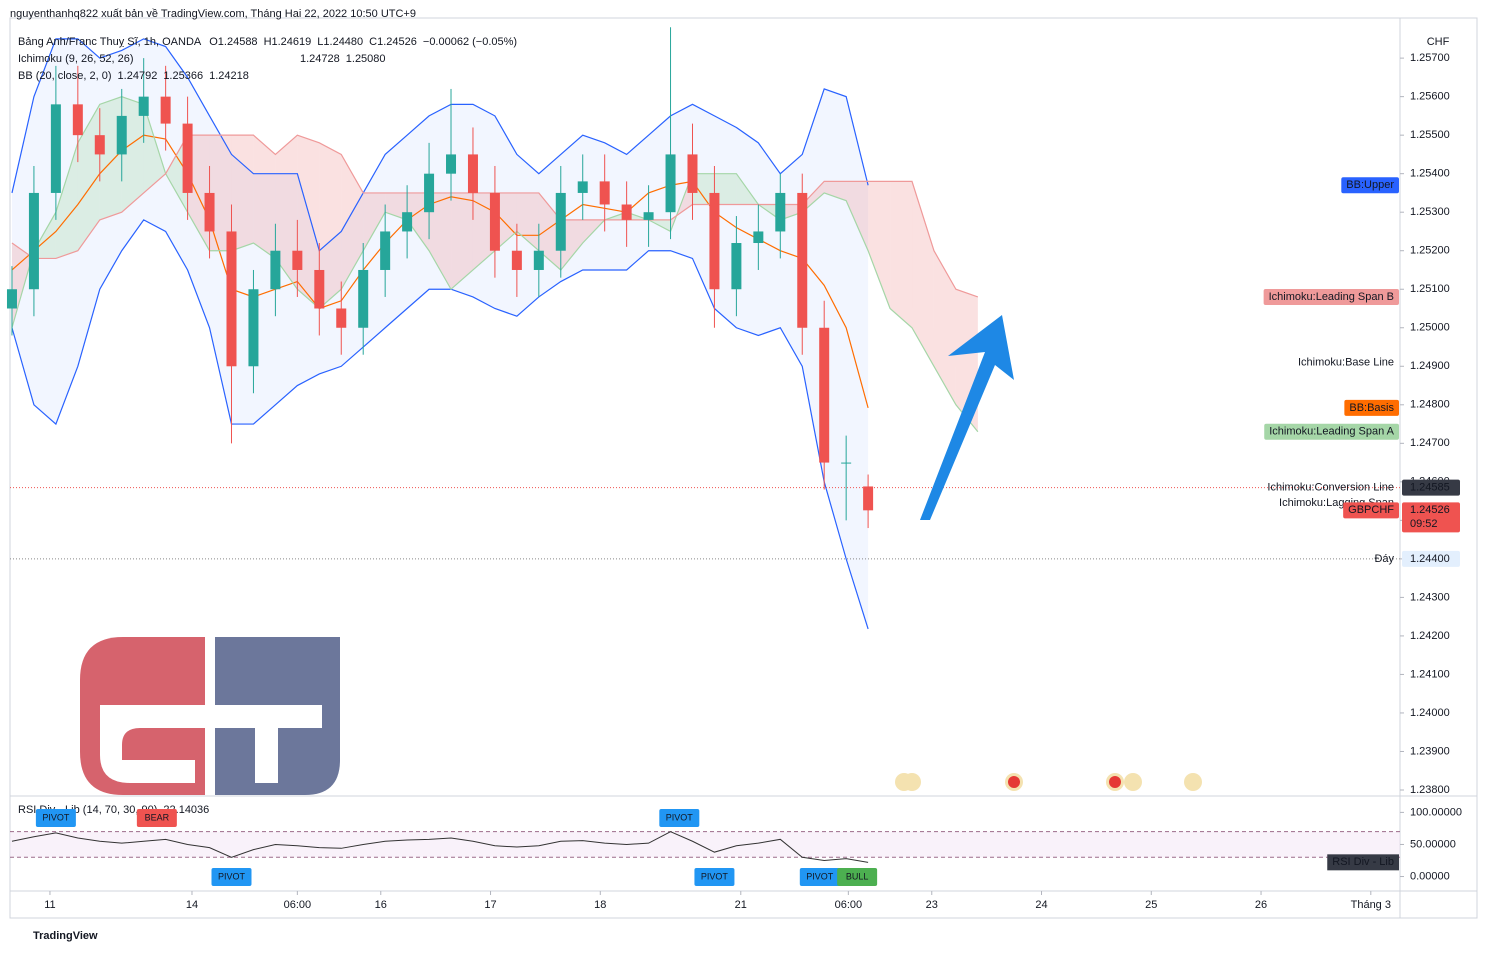  What do you see at coordinates (1430, 751) in the screenshot?
I see `y-tick-label: 1.23900` at bounding box center [1430, 751].